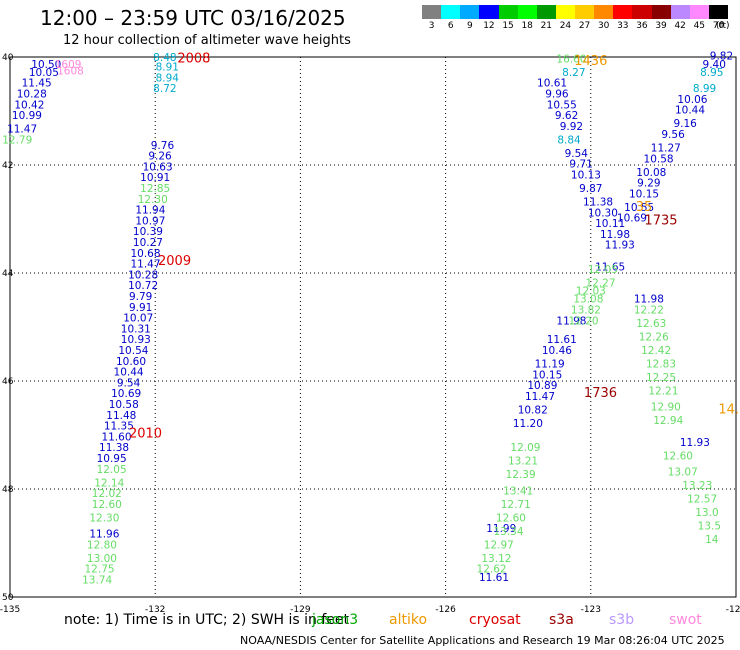 This screenshot has width=740, height=650. Describe the element at coordinates (68, 65) in the screenshot. I see `data-point-label: 1609` at that location.